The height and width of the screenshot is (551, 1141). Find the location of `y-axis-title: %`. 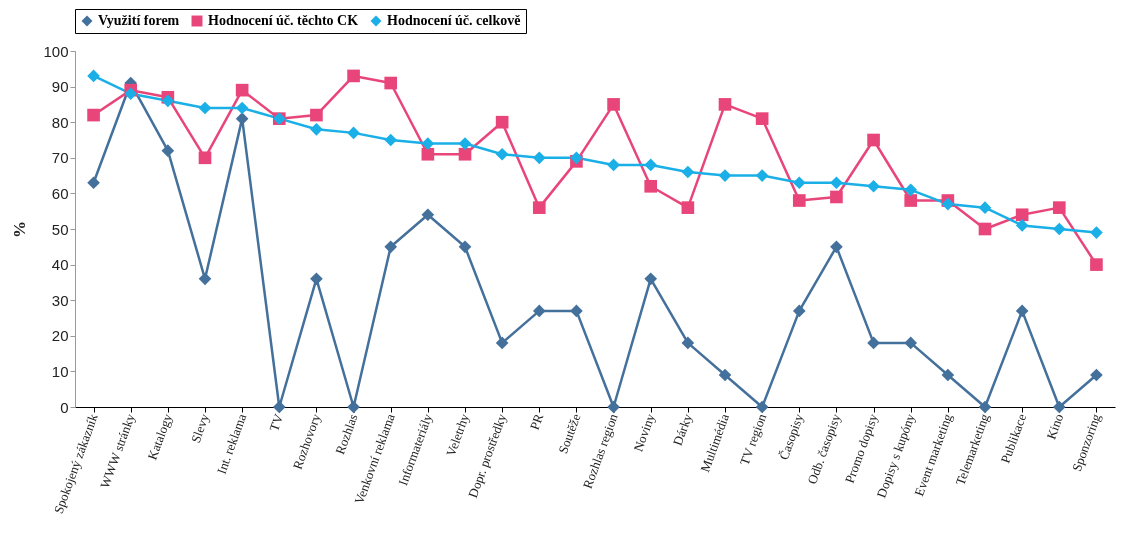

y-axis-title: % is located at coordinates (20, 229).